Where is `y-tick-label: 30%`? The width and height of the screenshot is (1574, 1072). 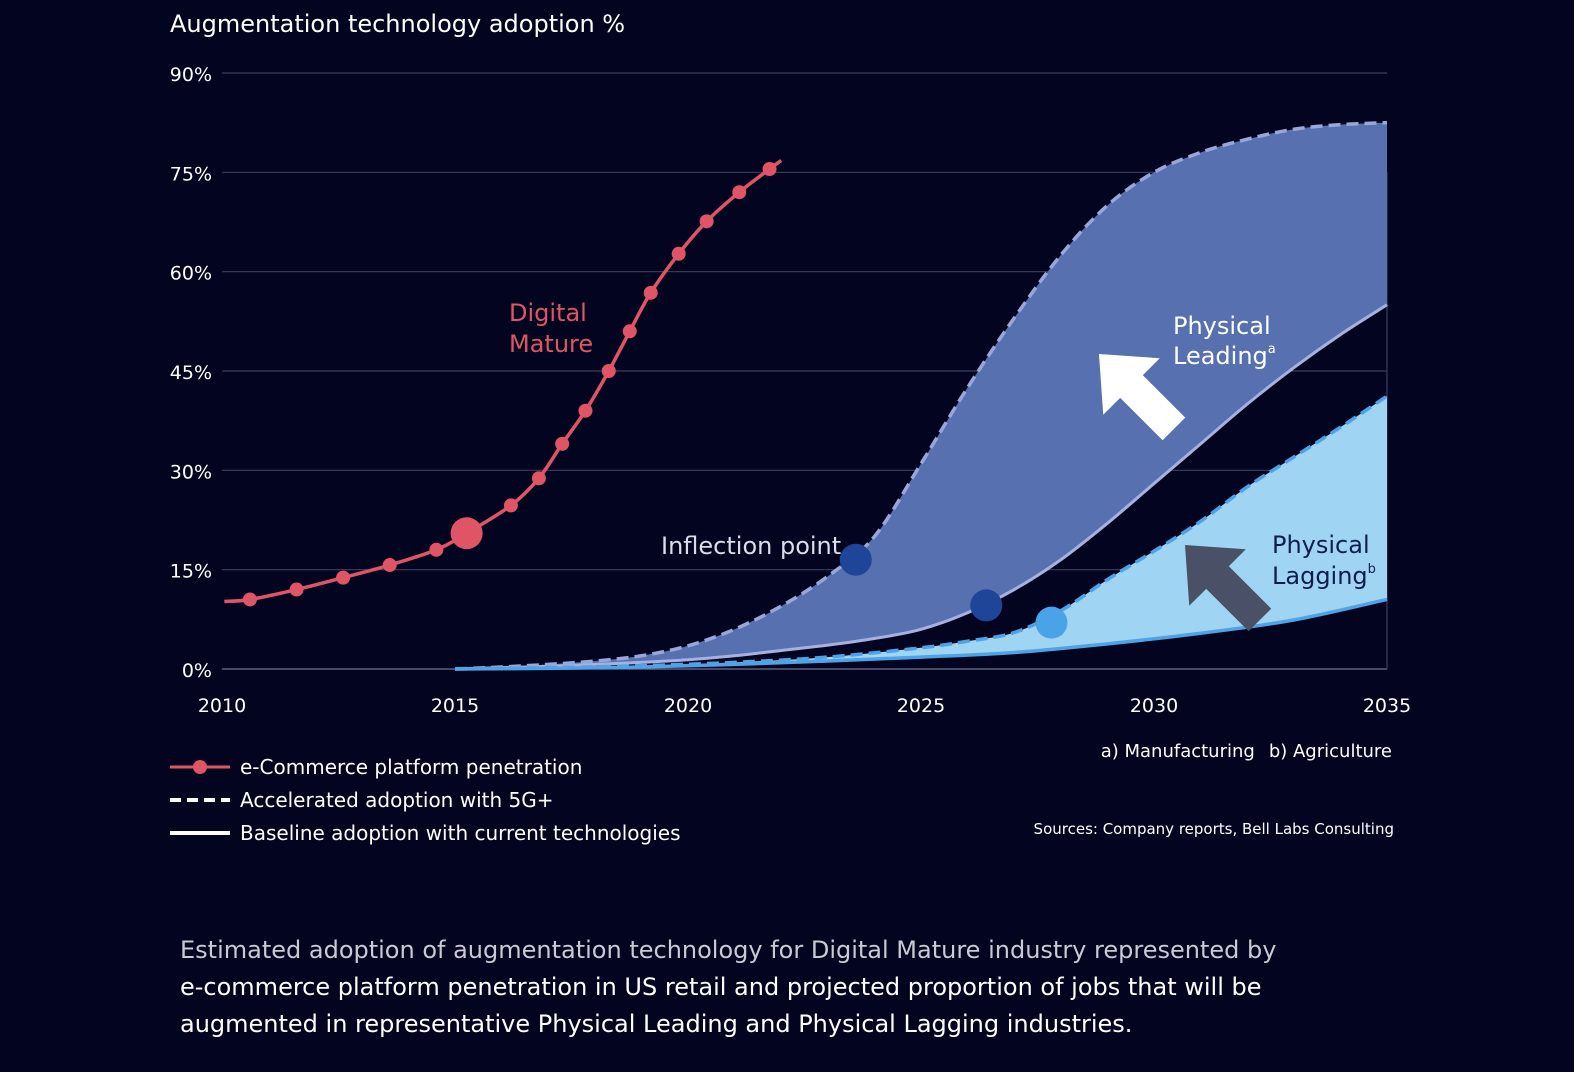 y-tick-label: 30% is located at coordinates (191, 472).